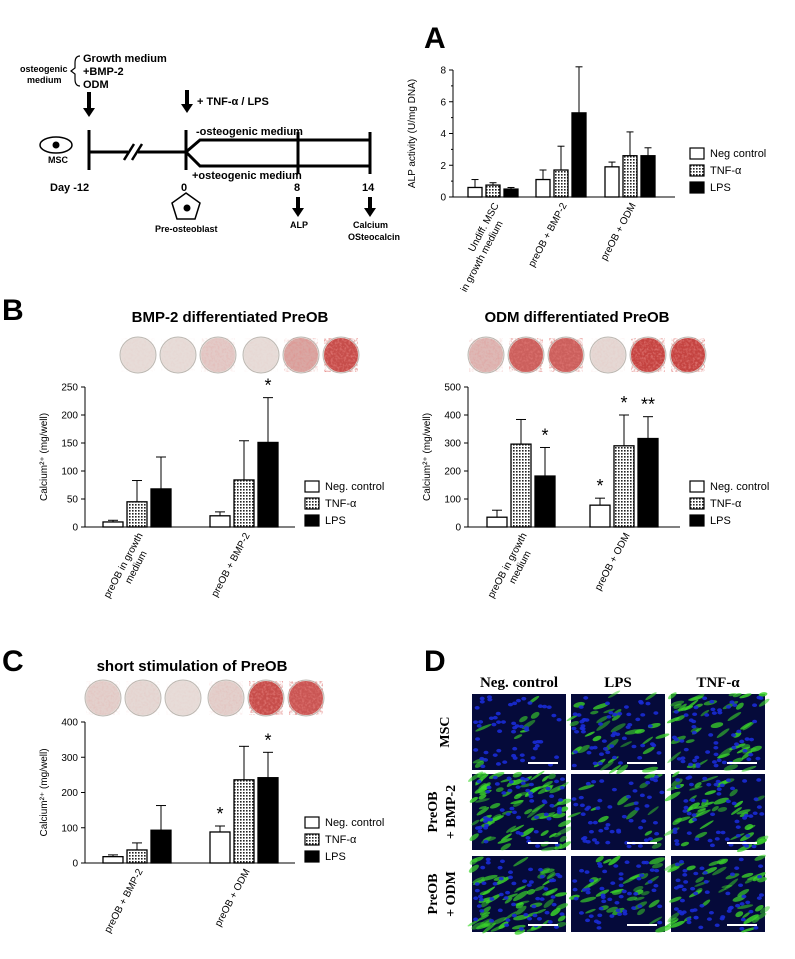 This screenshot has height=959, width=795. Describe the element at coordinates (630, 176) in the screenshot. I see `bar-tnf-` at that location.